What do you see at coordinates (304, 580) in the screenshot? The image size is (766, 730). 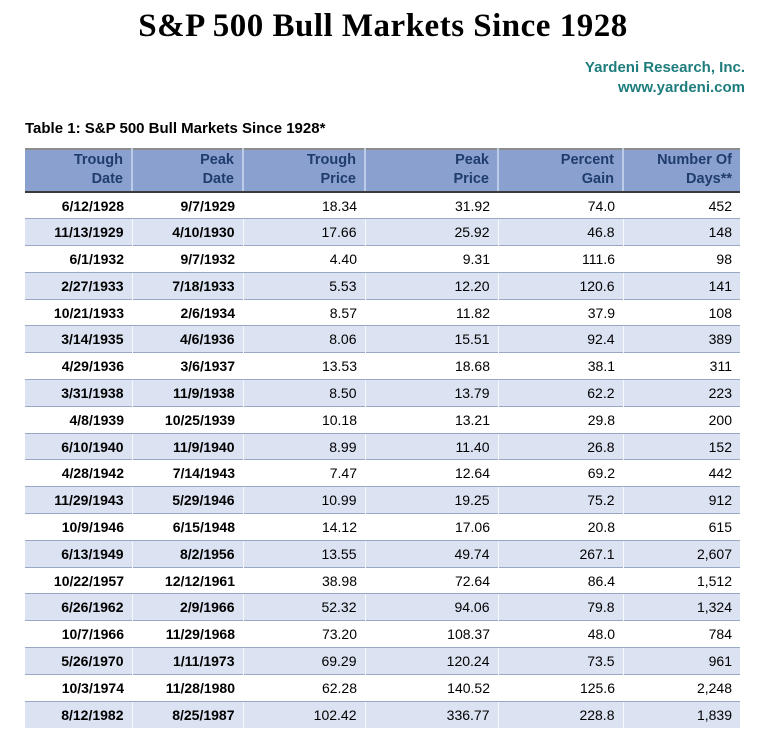 I see `table-cell: 38.98` at bounding box center [304, 580].